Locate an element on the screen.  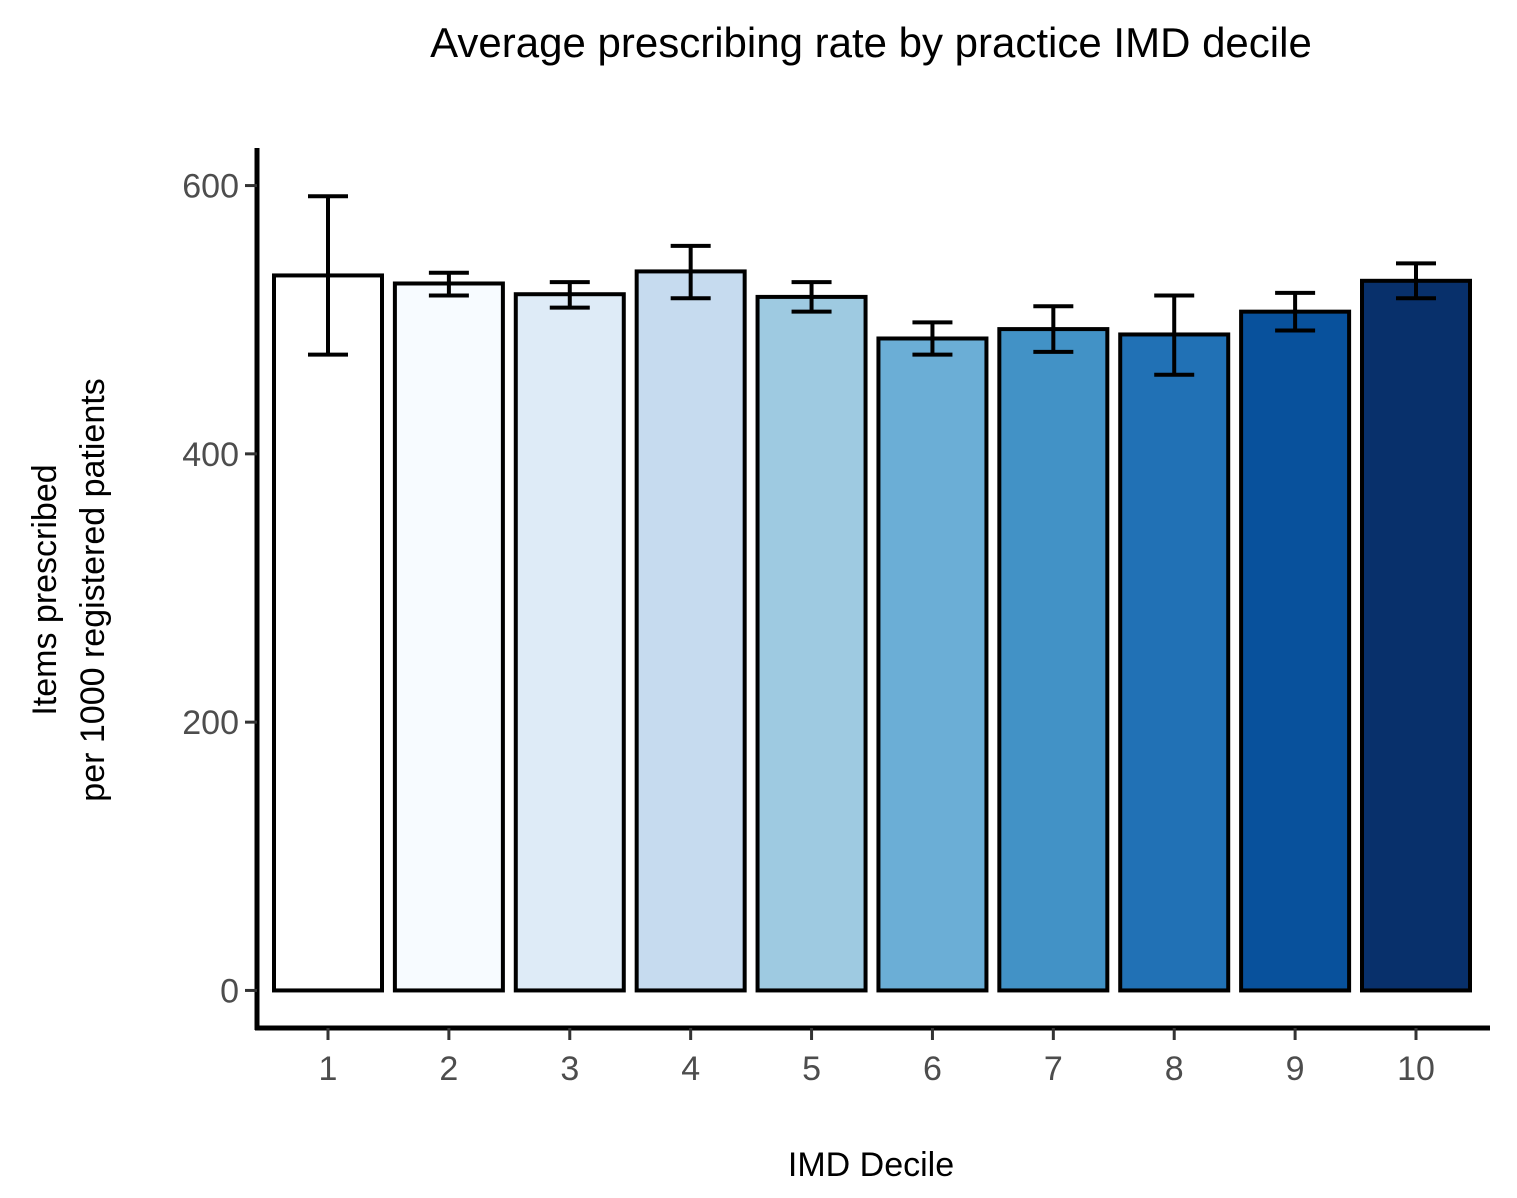
x-tick-label-7: 7 is located at coordinates (1053, 1069).